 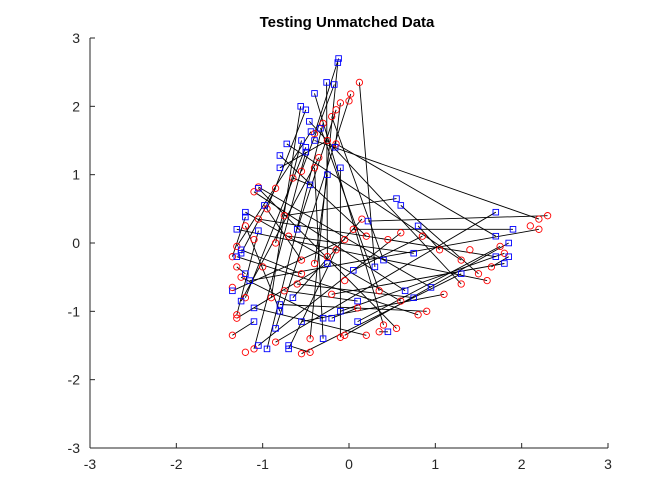 What do you see at coordinates (76, 38) in the screenshot?
I see `y-tick-label: 3` at bounding box center [76, 38].